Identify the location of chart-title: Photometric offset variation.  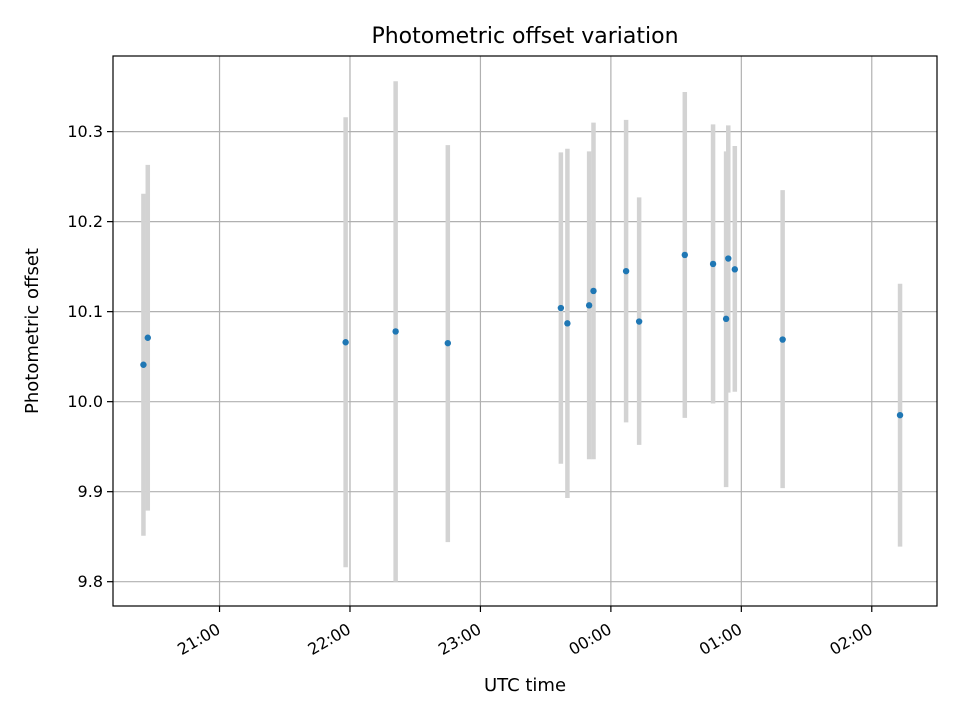
(524, 36).